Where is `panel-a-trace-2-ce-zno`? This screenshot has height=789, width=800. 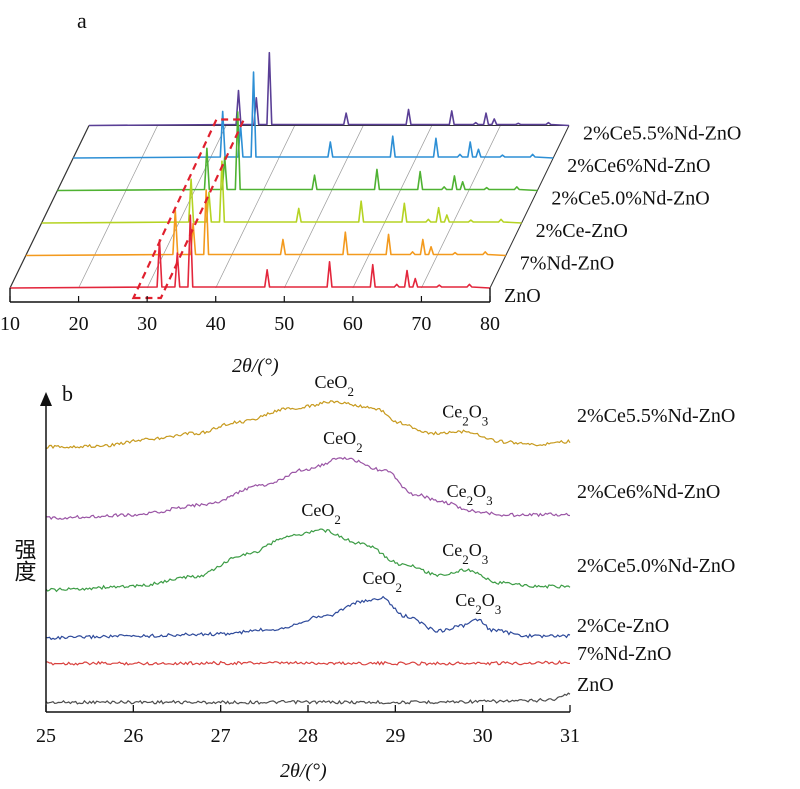 panel-a-trace-2-ce-zno is located at coordinates (281, 192).